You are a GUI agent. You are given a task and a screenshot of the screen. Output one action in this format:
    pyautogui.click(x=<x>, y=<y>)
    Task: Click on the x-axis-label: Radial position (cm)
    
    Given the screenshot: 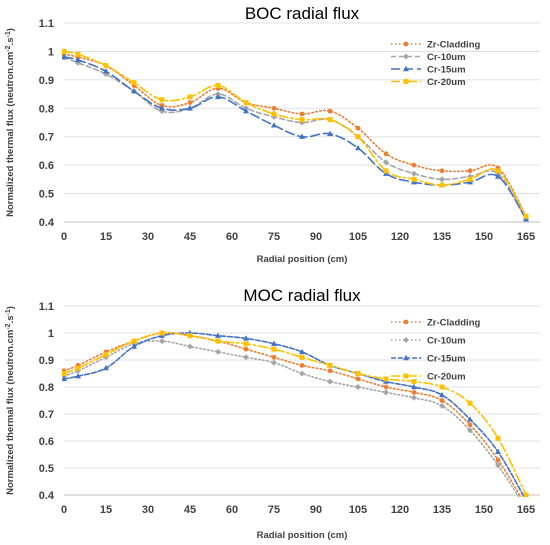 What is the action you would take?
    pyautogui.click(x=302, y=259)
    